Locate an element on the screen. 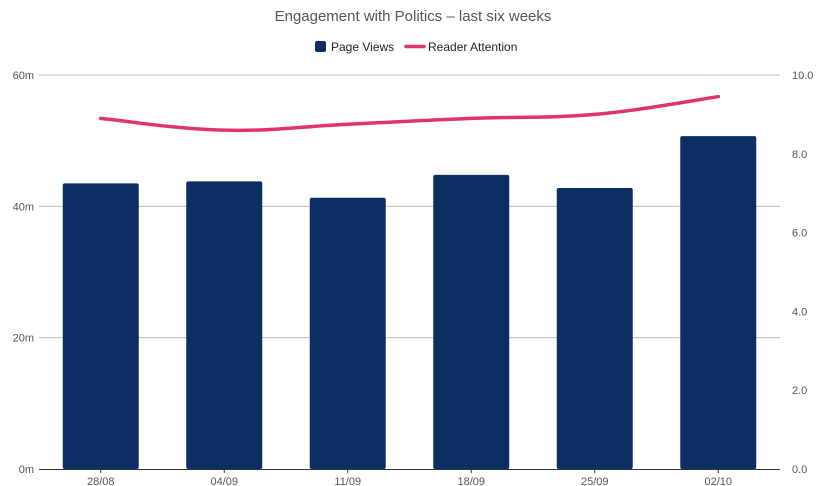 This screenshot has width=817, height=486. legend-label-reader-attention: Reader Attention is located at coordinates (472, 47).